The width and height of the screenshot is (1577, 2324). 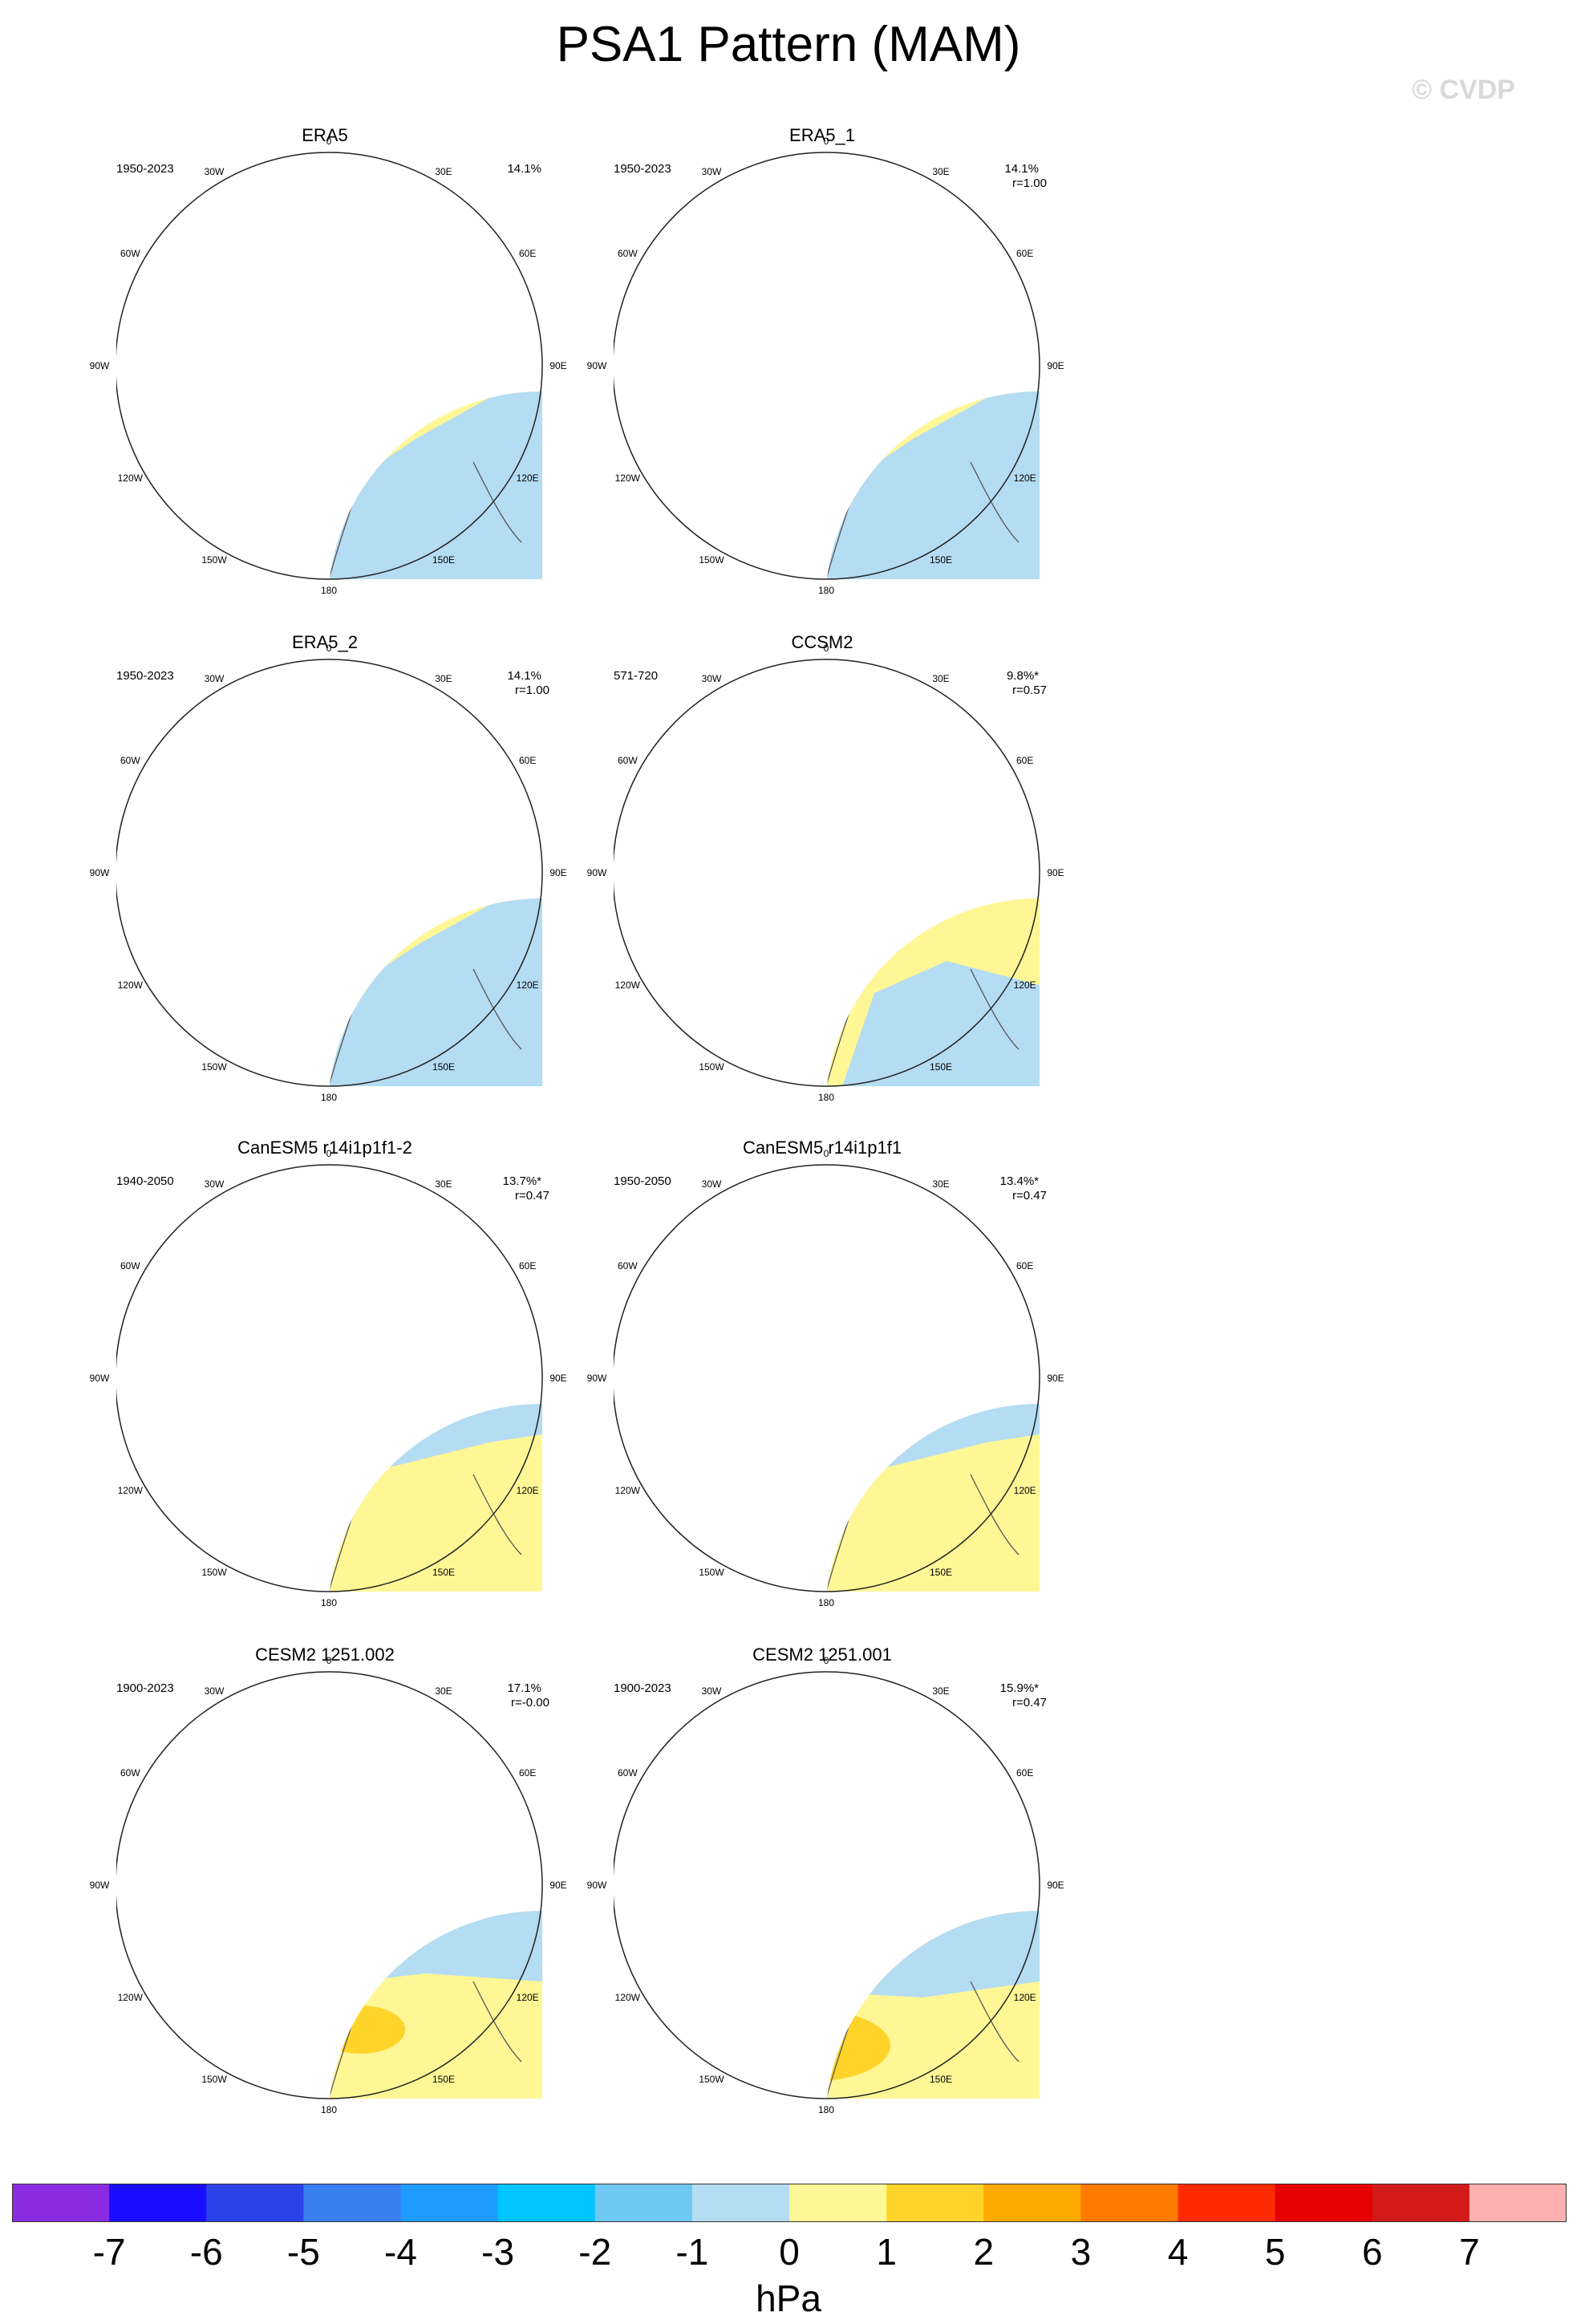 I want to click on variance-label: 13.7%*, so click(x=521, y=1181).